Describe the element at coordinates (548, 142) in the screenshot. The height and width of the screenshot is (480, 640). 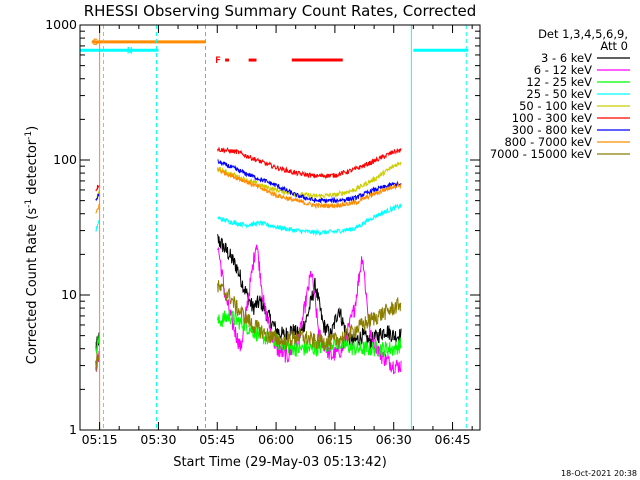
I see `legend-label-8: 800 - 7000 keV` at that location.